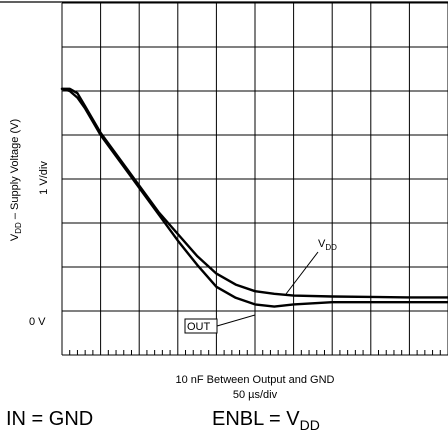  What do you see at coordinates (44, 178) in the screenshot?
I see `y-scale-label: 1 V/div` at bounding box center [44, 178].